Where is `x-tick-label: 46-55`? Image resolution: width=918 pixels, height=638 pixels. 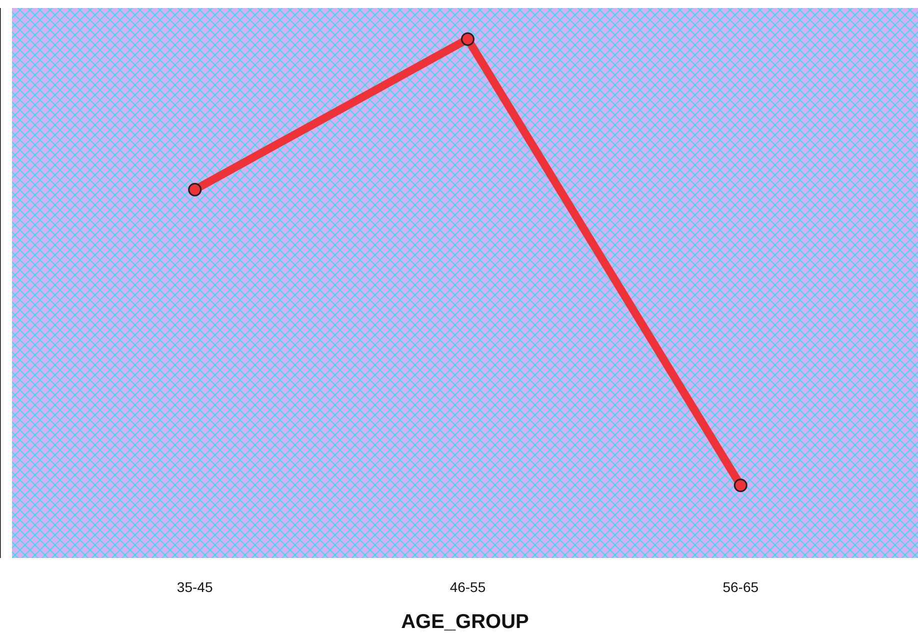
x-tick-label: 46-55 is located at coordinates (468, 586).